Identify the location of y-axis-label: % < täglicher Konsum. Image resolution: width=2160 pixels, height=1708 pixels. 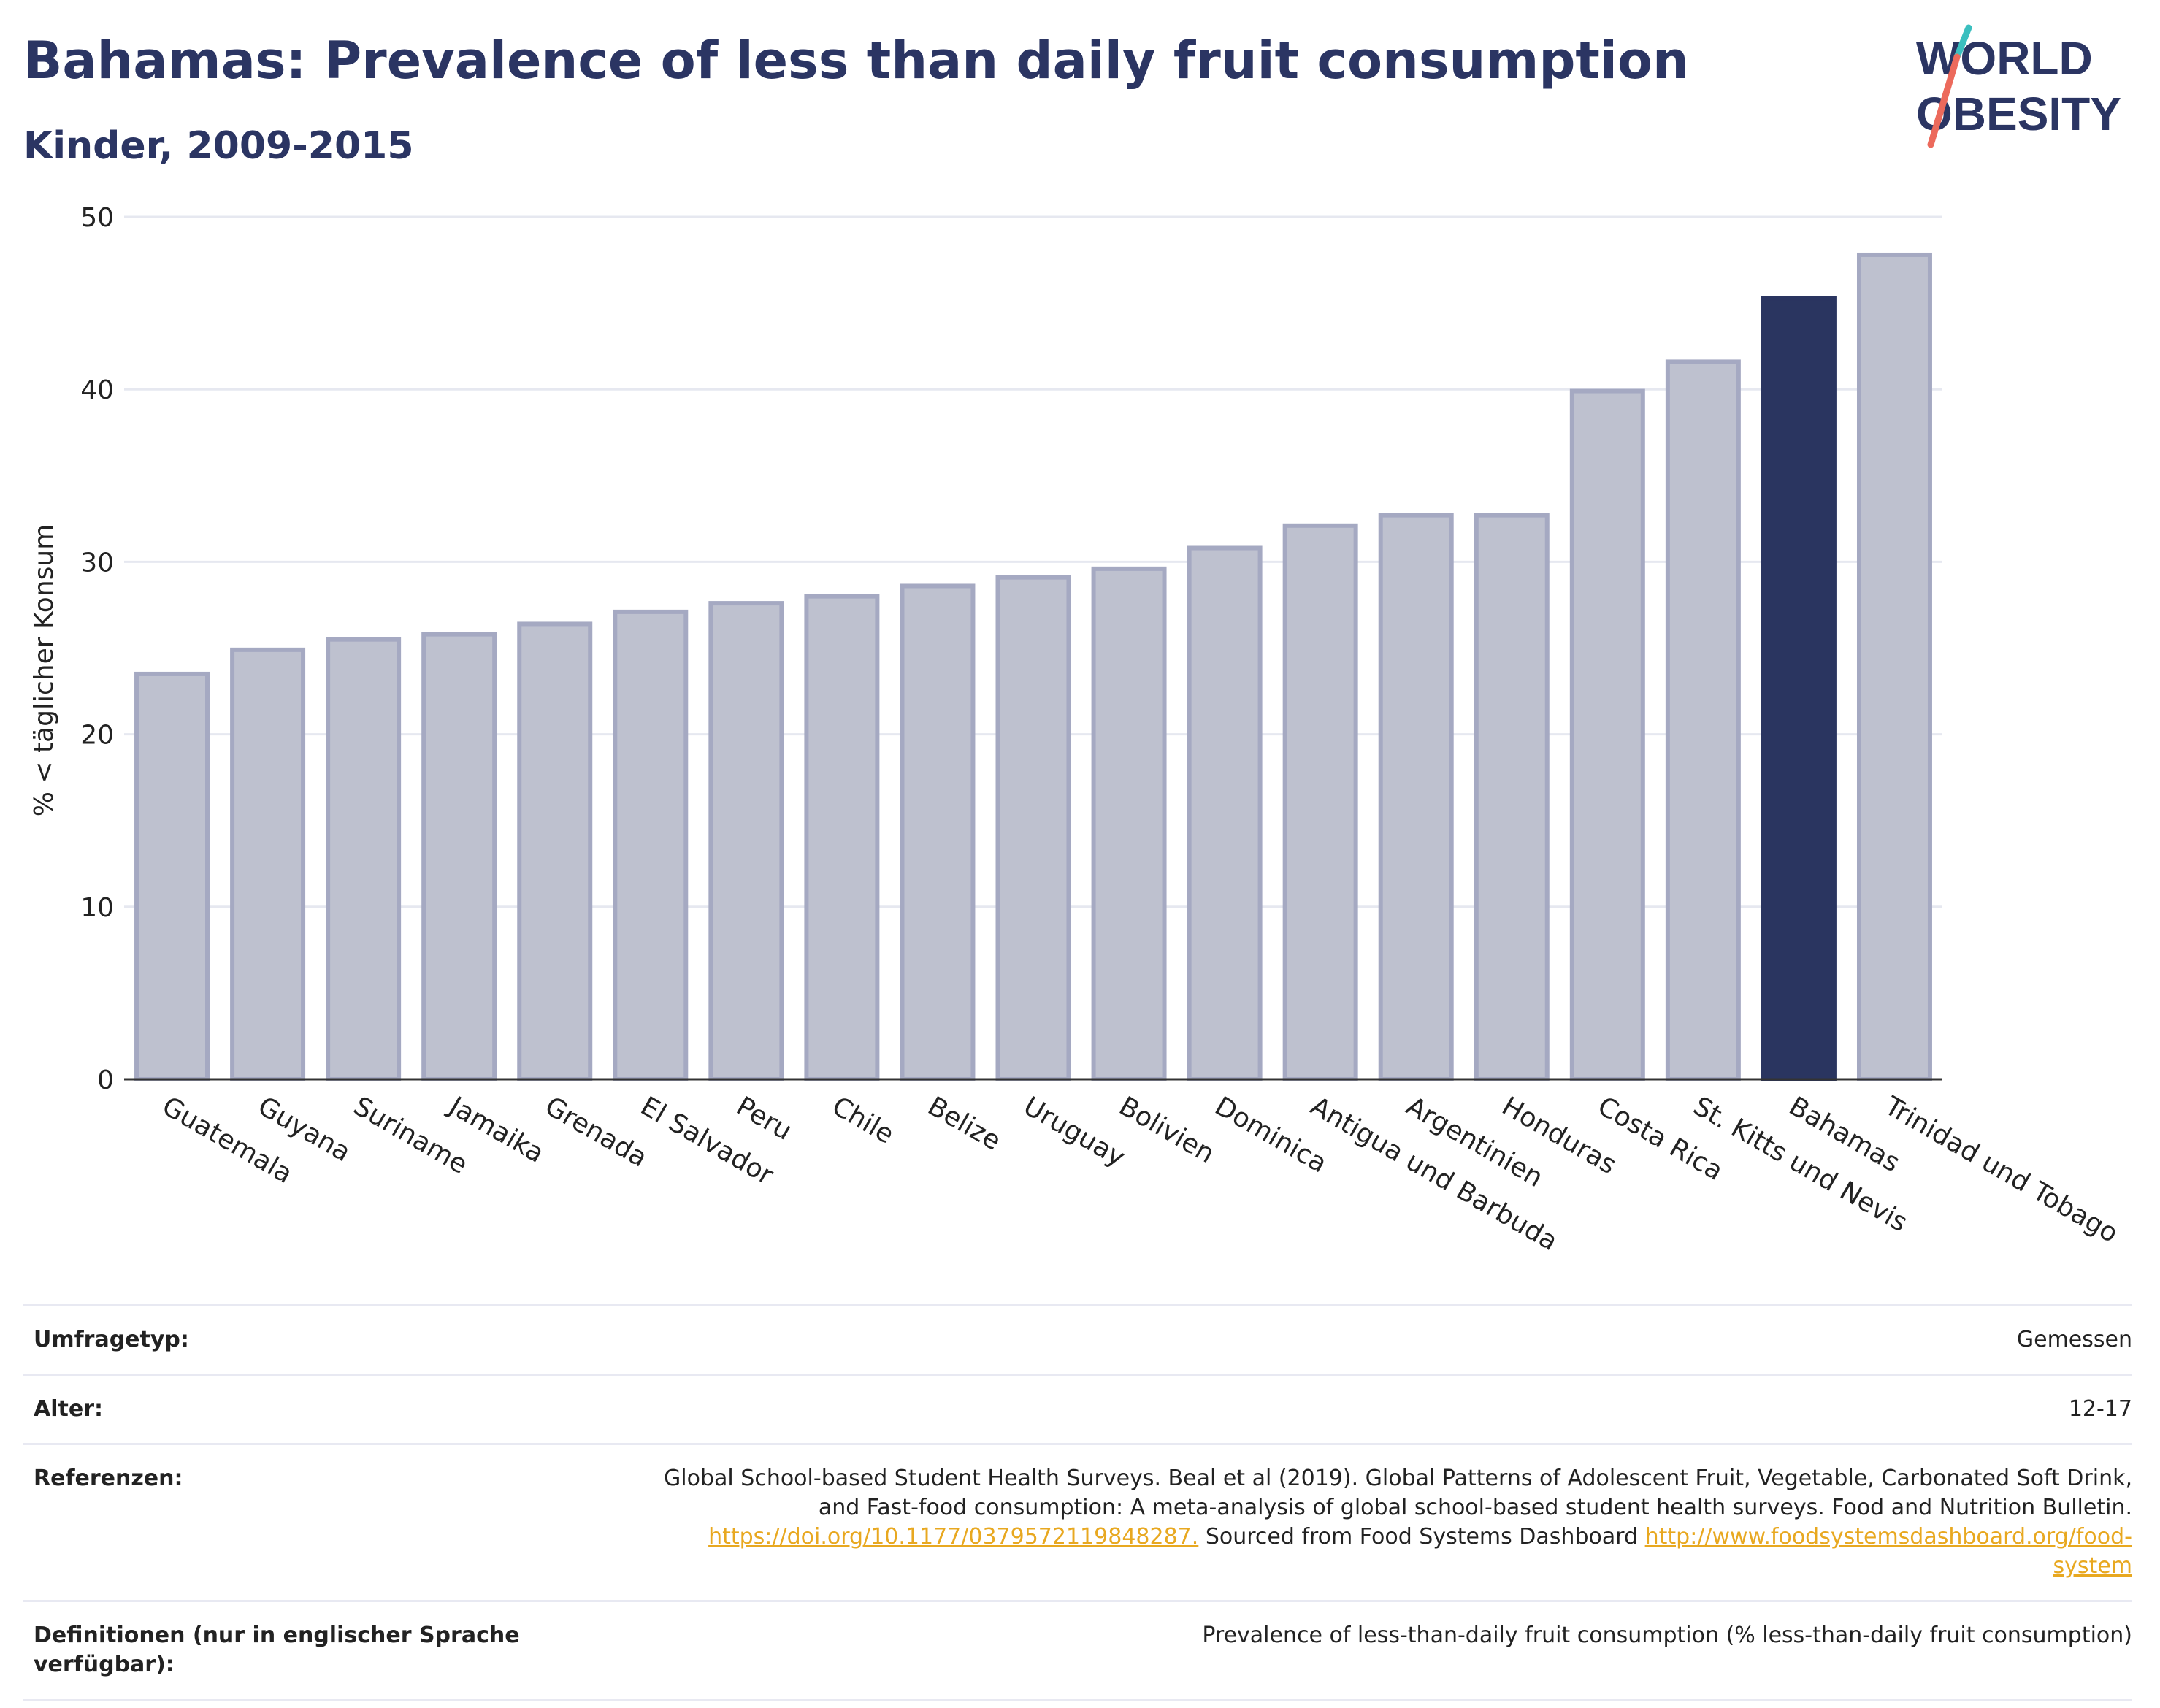
(44, 670).